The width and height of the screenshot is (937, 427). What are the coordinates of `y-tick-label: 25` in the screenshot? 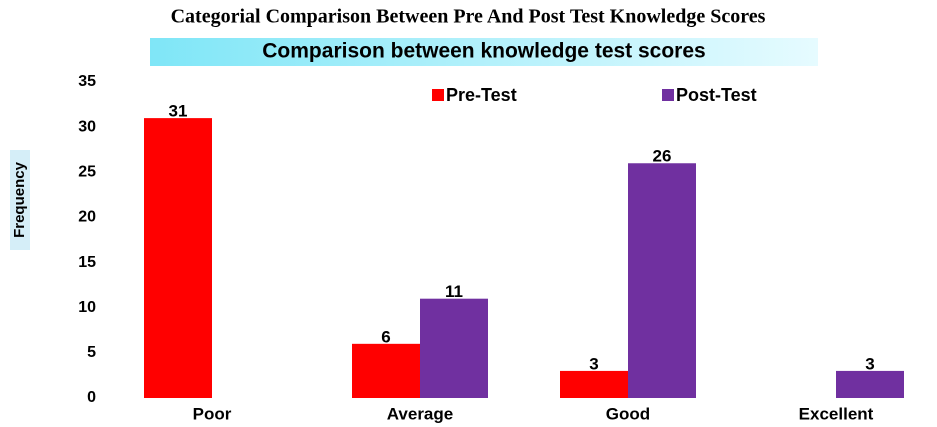 It's located at (87, 172).